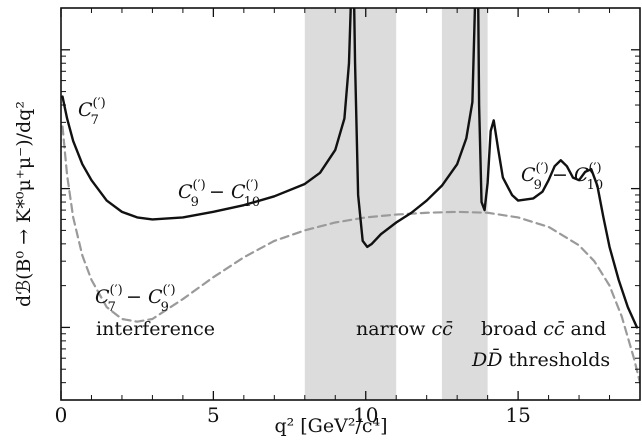  Describe the element at coordinates (61, 415) in the screenshot. I see `x-tick-label: 0` at that location.